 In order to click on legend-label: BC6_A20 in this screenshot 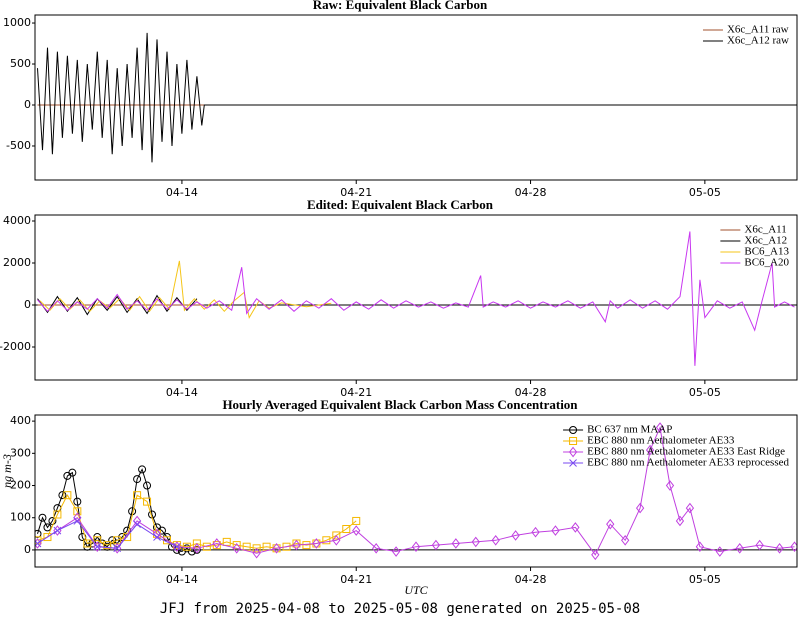, I will do `click(766, 263)`.